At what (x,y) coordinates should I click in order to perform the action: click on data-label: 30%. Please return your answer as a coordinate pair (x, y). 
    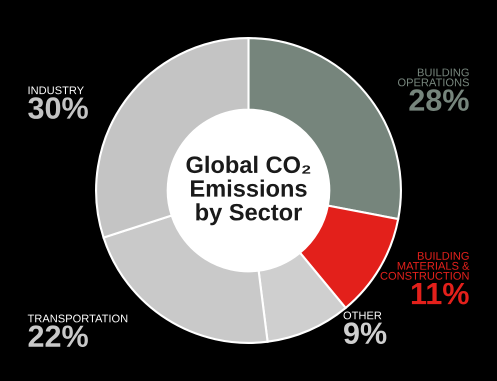
    Looking at the image, I should click on (58, 108).